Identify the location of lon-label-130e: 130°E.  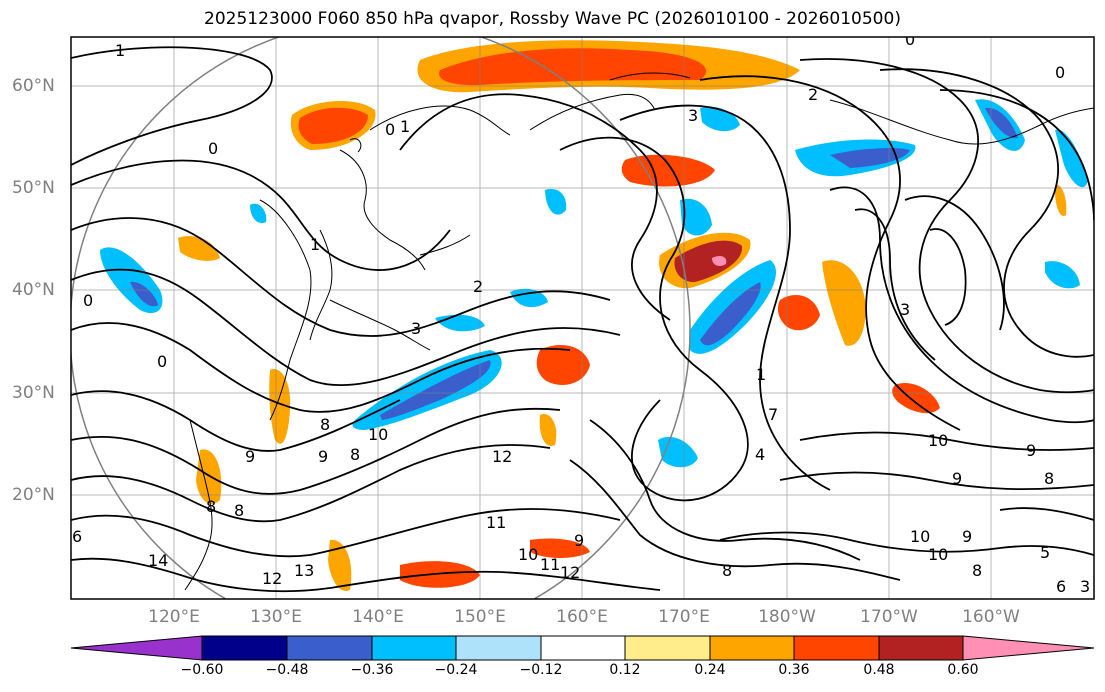
(276, 617).